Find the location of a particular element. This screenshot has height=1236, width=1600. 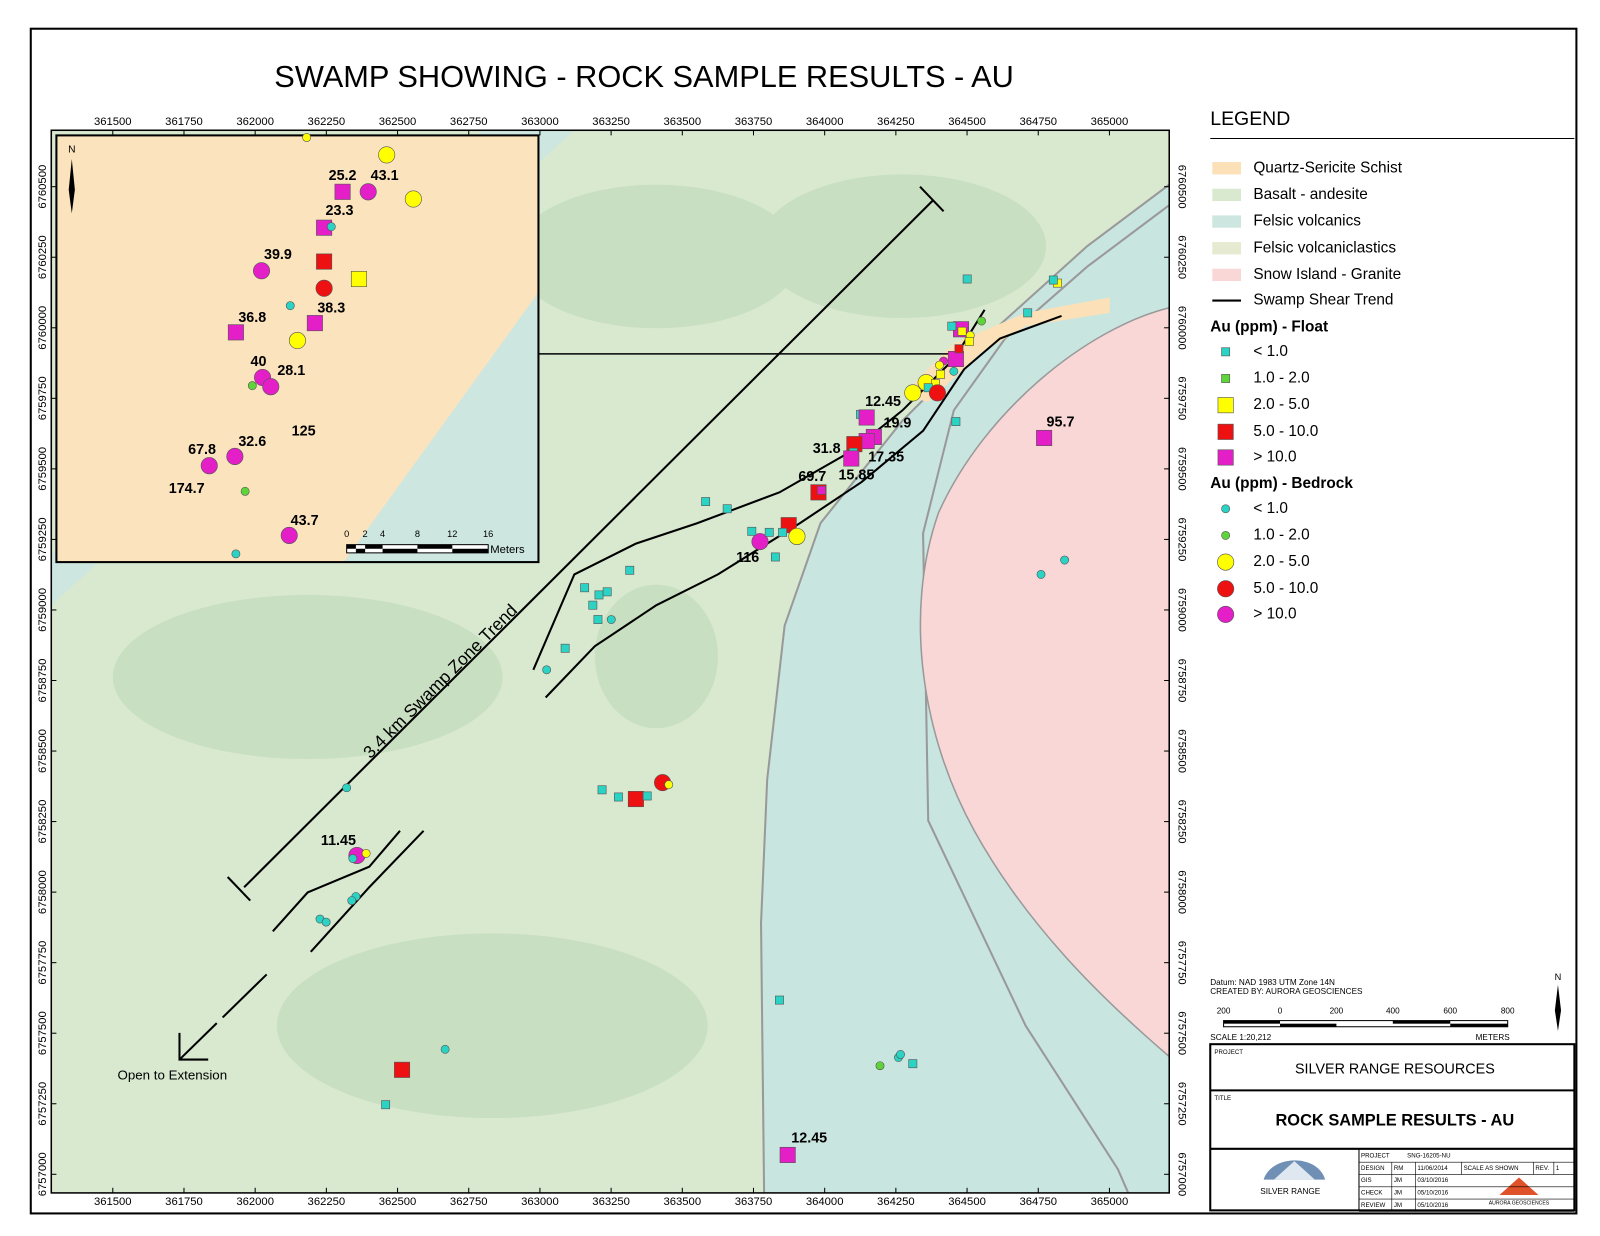

y-tick-label: 6758750 is located at coordinates (43, 681).